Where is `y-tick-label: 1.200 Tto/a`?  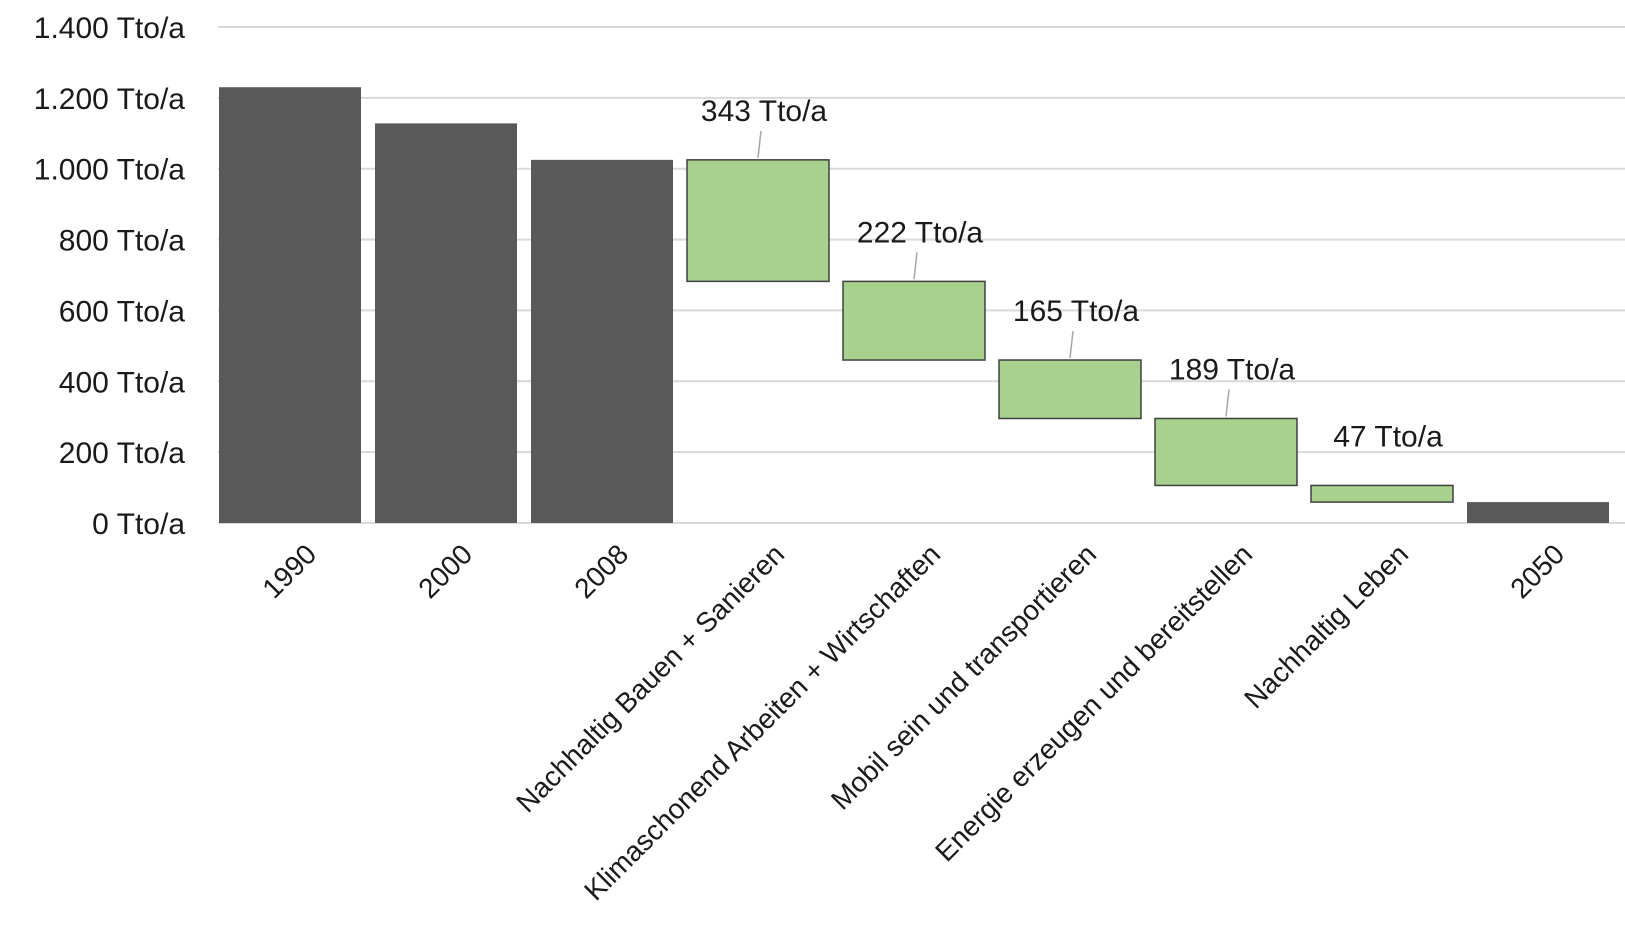
y-tick-label: 1.200 Tto/a is located at coordinates (110, 99).